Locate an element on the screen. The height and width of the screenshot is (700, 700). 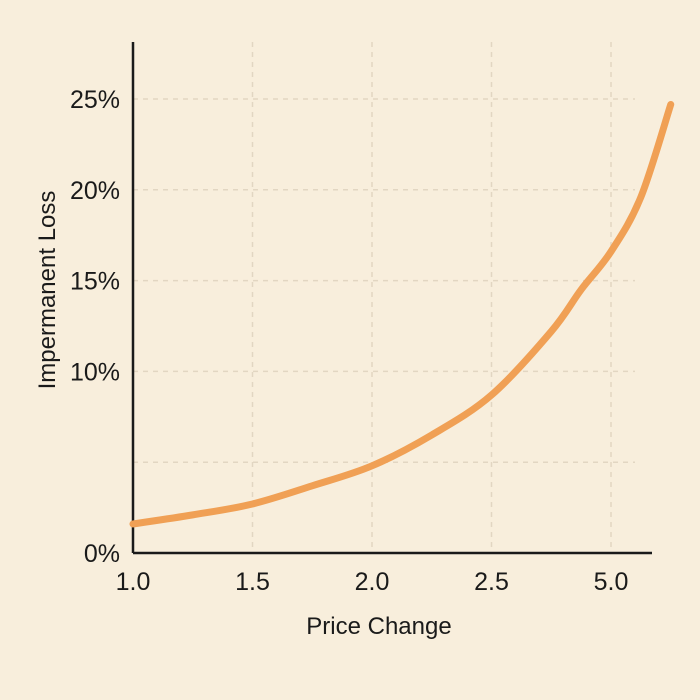
y-axis-title: Impermanent Loss is located at coordinates (47, 290).